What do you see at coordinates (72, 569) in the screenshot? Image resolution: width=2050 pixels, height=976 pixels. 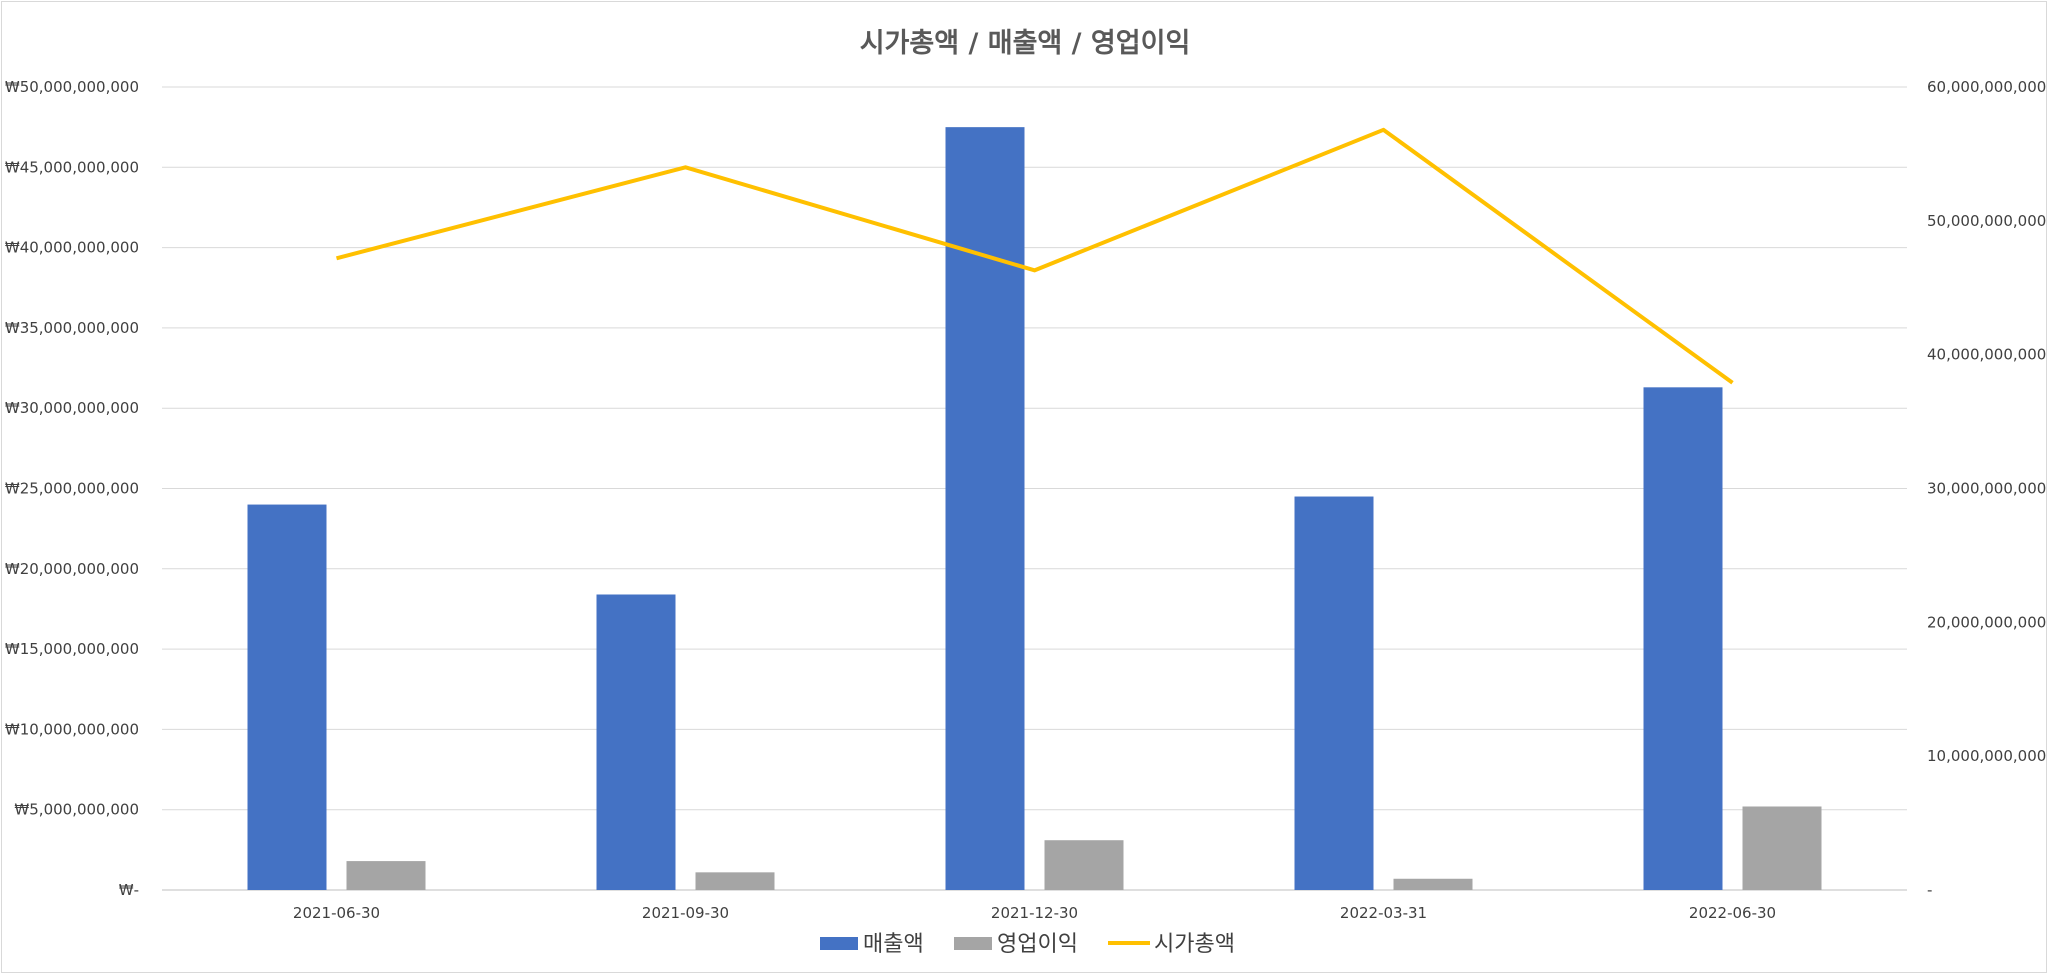 I see `y-left-tick-label: ₩20,000,000,000` at bounding box center [72, 569].